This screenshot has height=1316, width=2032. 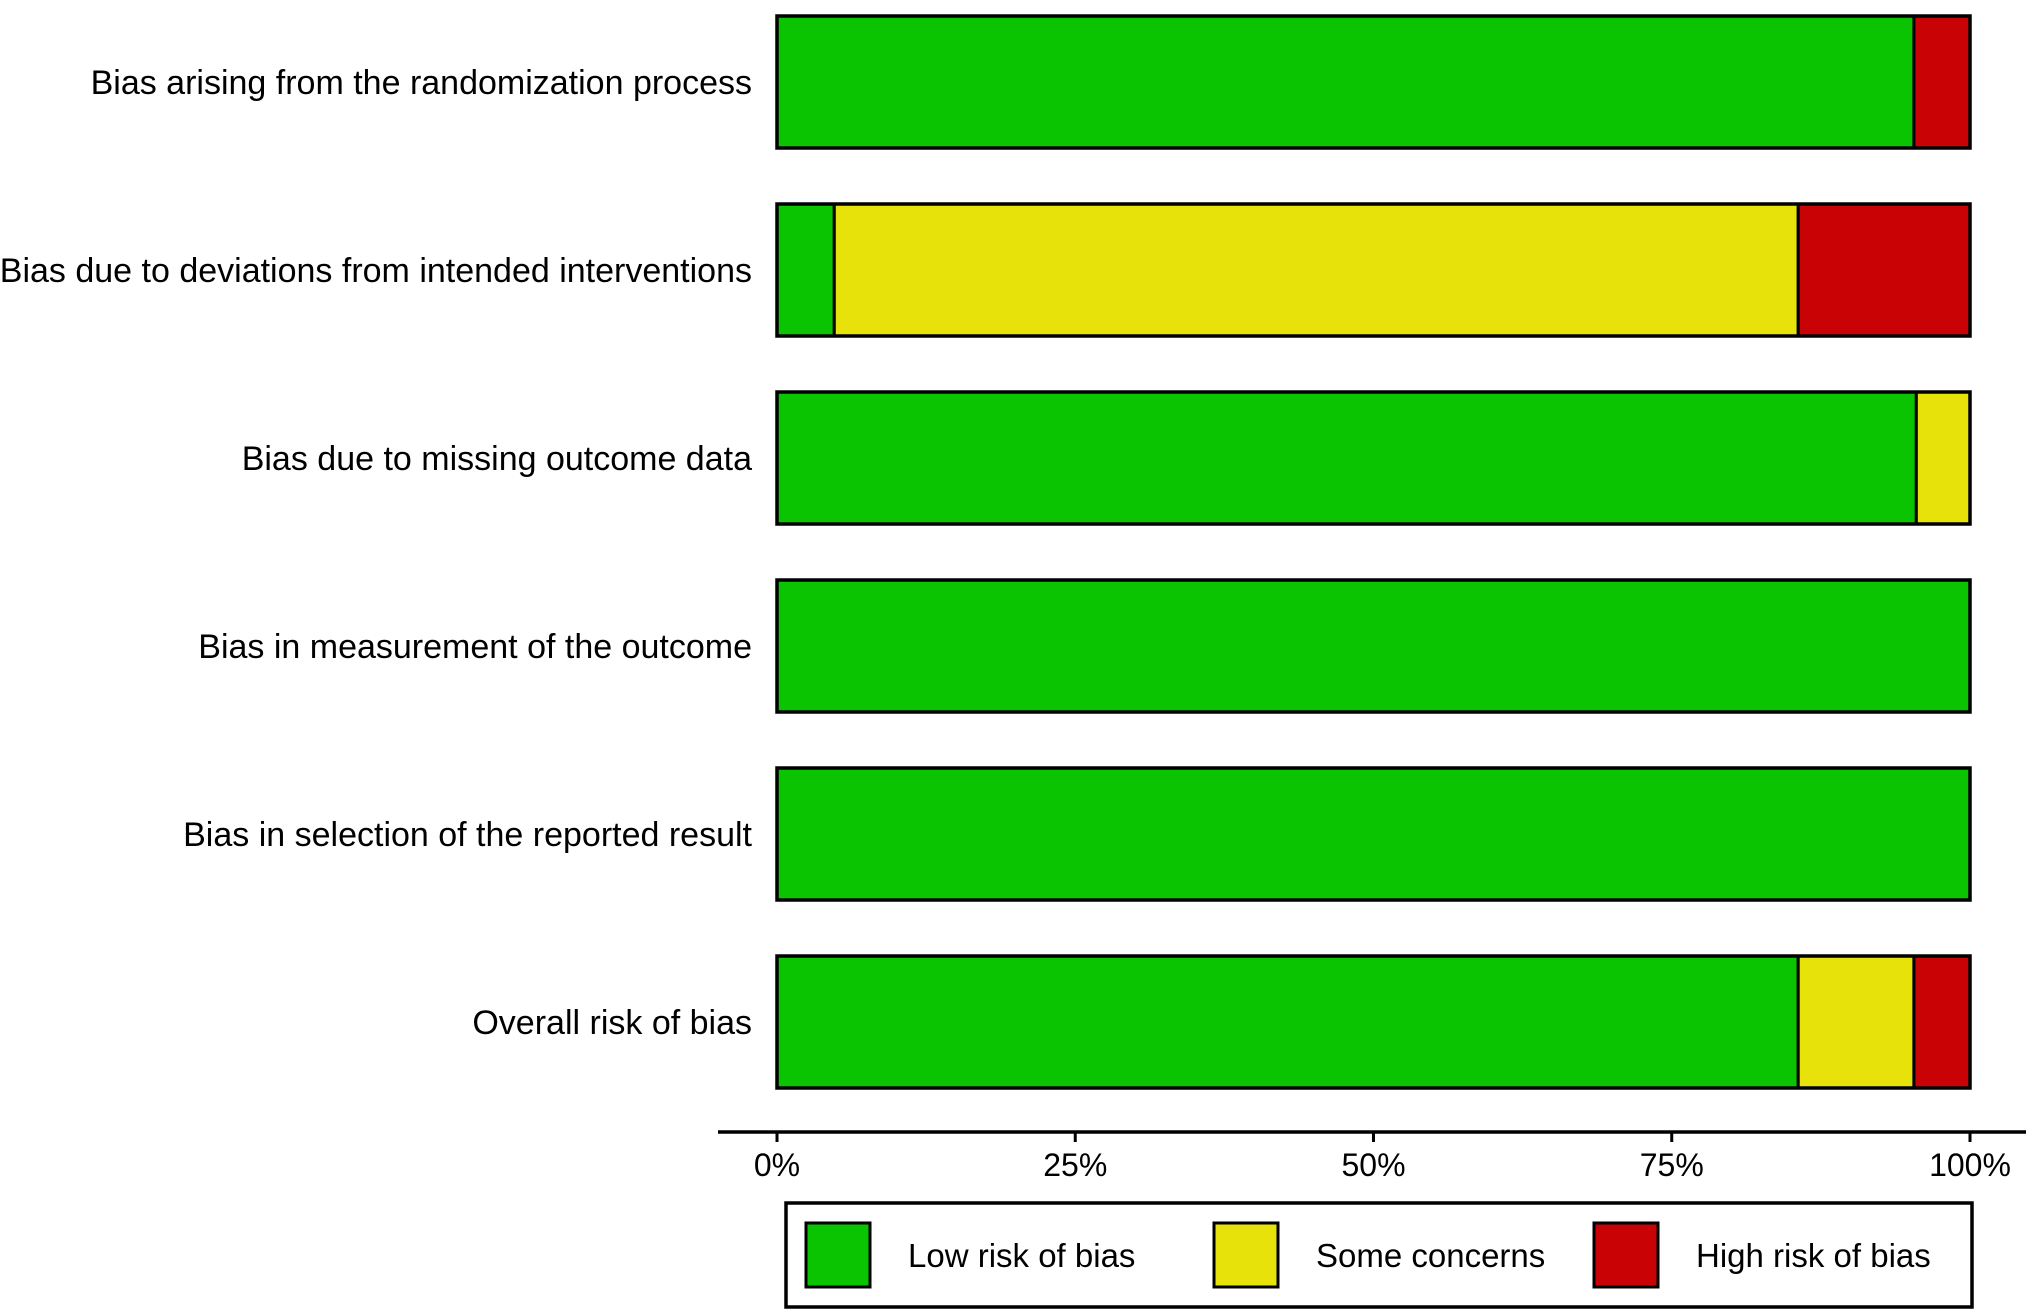 What do you see at coordinates (1021, 1255) in the screenshot?
I see `legend-label: Low risk of bias` at bounding box center [1021, 1255].